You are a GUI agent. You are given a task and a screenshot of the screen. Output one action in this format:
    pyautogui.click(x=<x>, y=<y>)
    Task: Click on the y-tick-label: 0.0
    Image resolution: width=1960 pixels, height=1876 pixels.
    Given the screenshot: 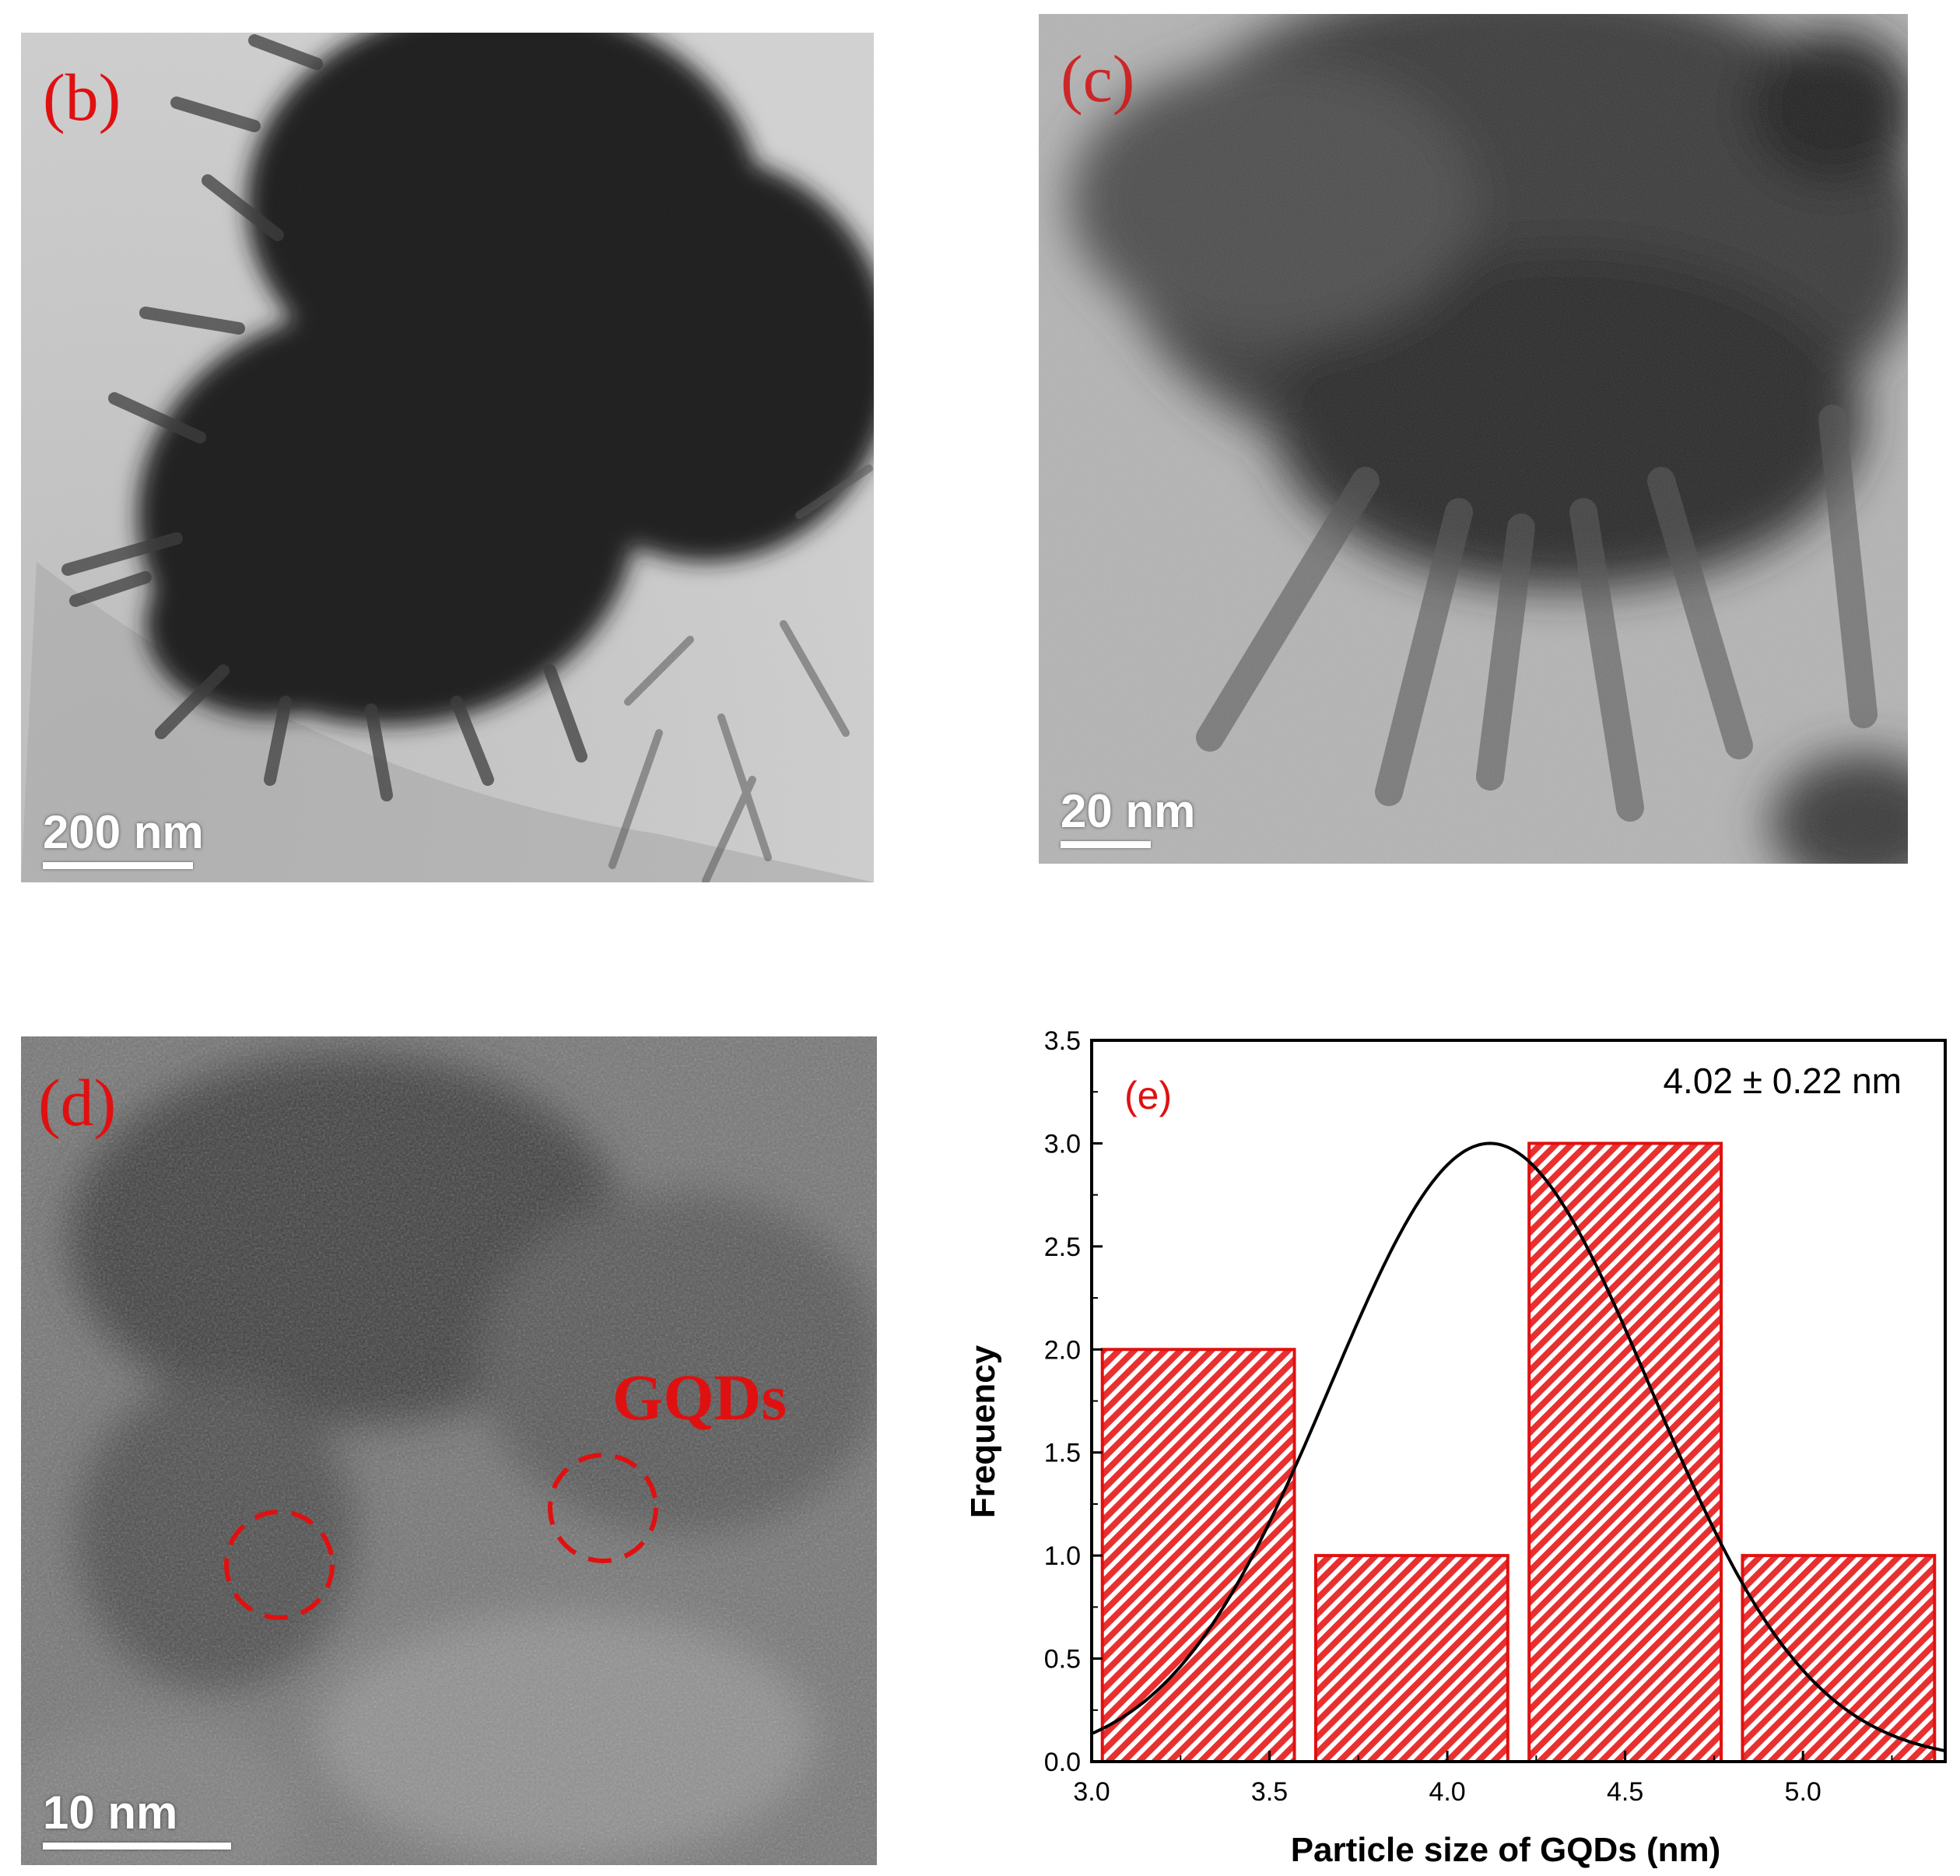 What is the action you would take?
    pyautogui.click(x=1062, y=1762)
    